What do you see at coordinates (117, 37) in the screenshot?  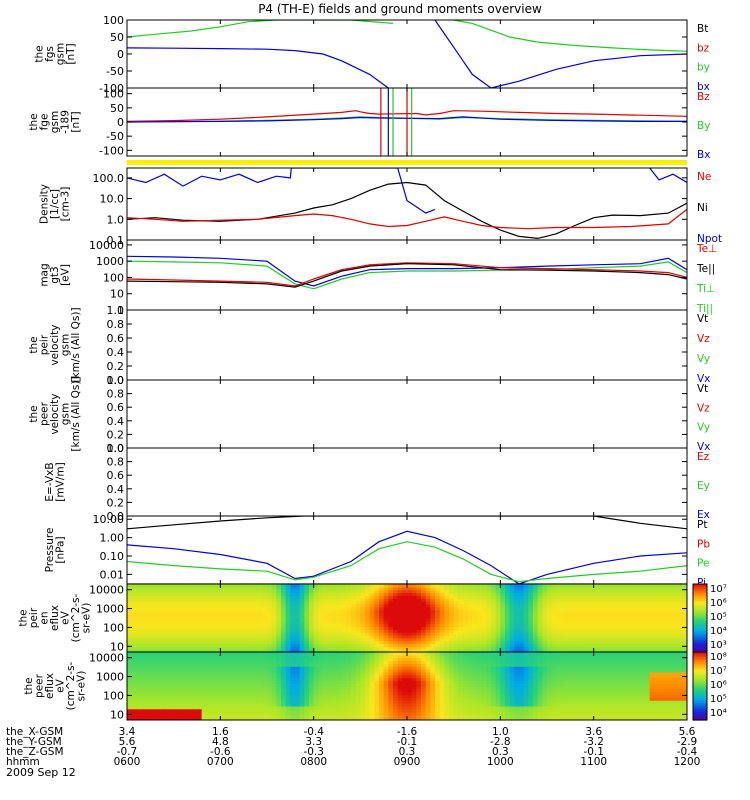 I see `y-tick-label: 50` at bounding box center [117, 37].